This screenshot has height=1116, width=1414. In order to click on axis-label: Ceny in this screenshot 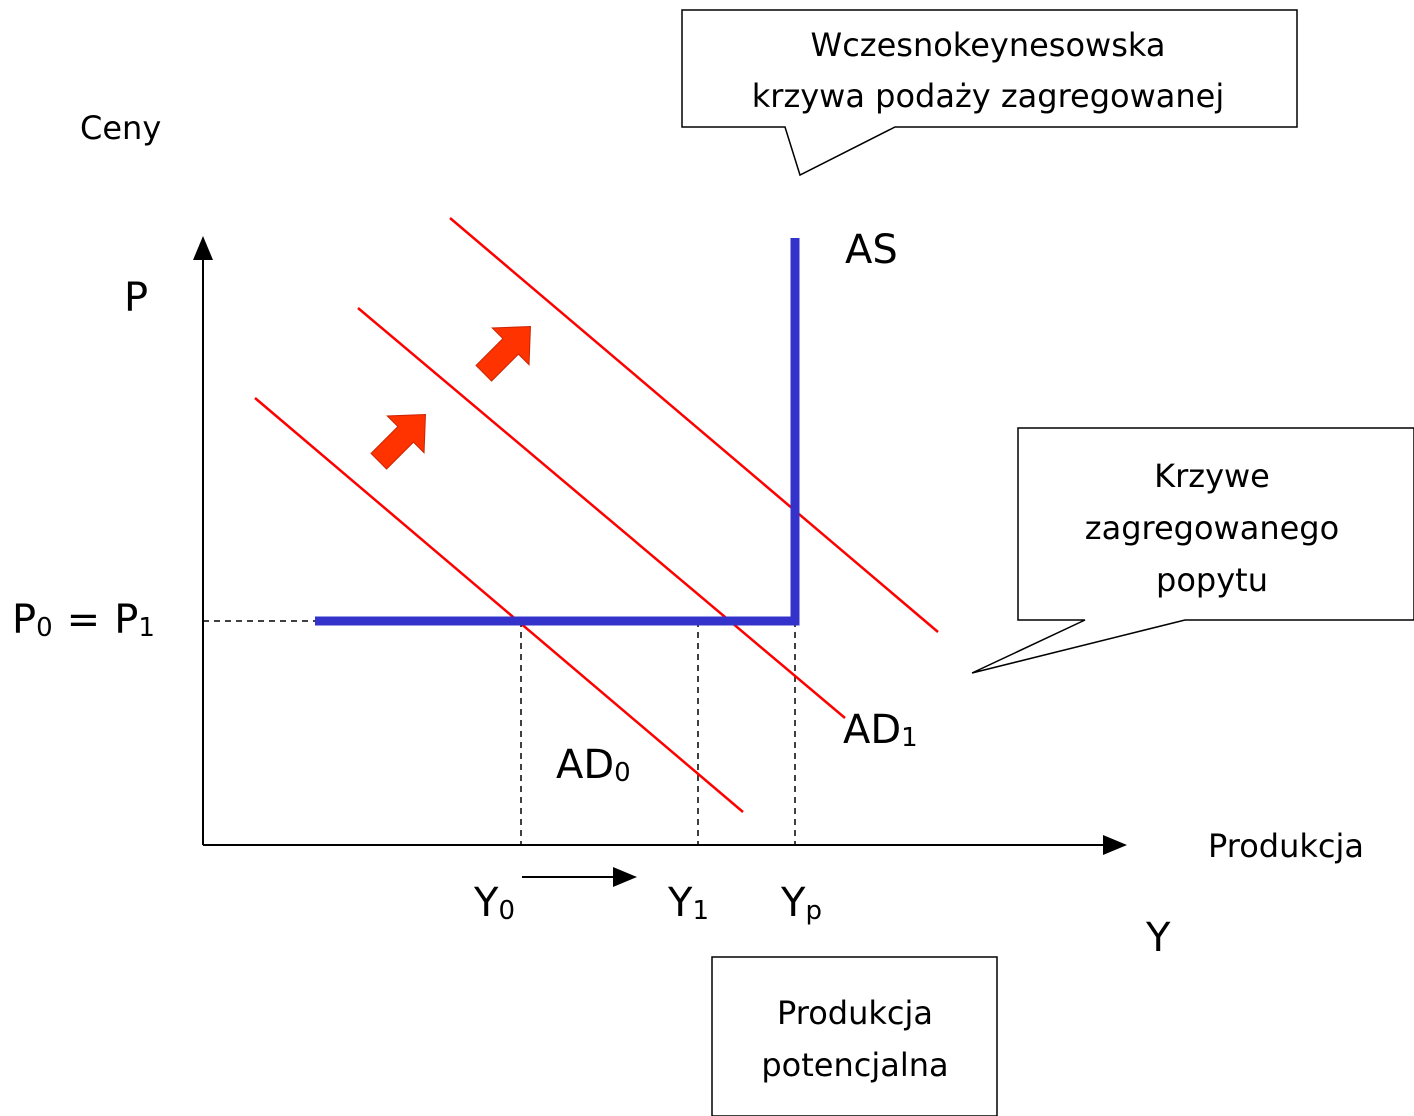, I will do `click(120, 128)`.